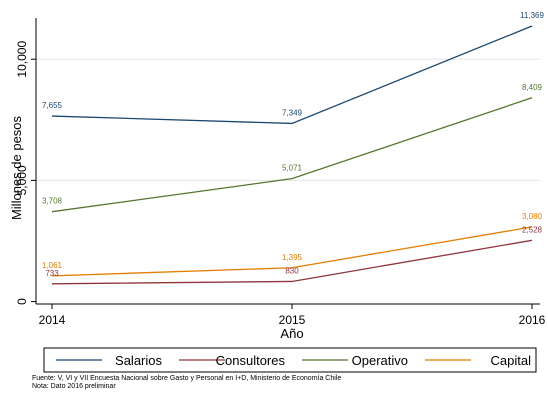 This screenshot has height=402, width=548. I want to click on data-label-consultores-2015: 830, so click(292, 270).